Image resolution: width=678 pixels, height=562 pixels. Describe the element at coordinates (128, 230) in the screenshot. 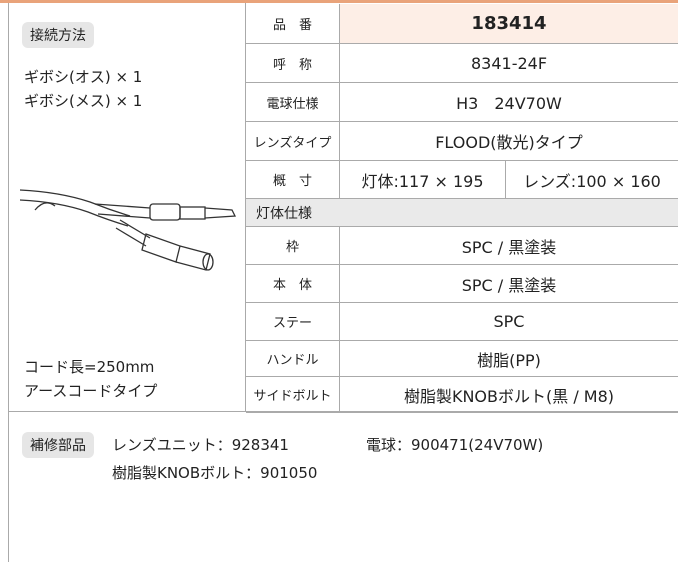

I see `cable-illustration` at that location.